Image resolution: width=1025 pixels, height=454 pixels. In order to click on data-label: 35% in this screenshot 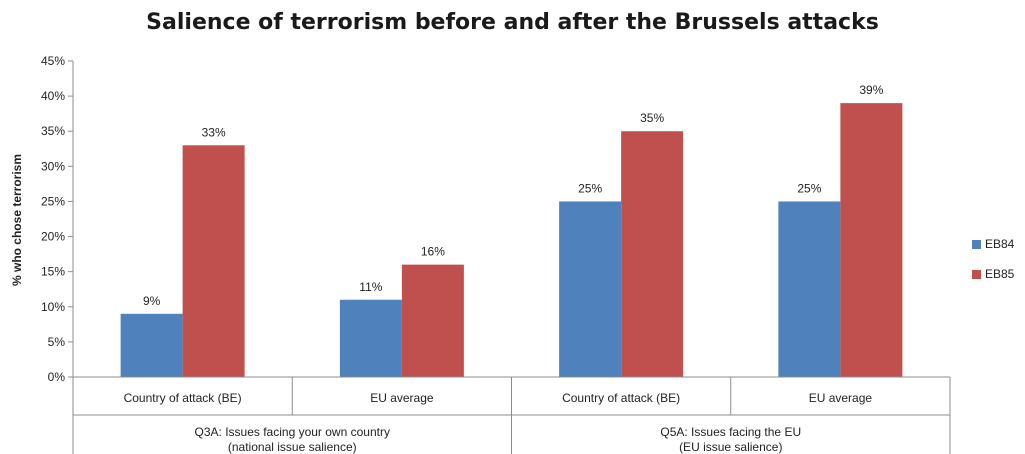, I will do `click(652, 118)`.